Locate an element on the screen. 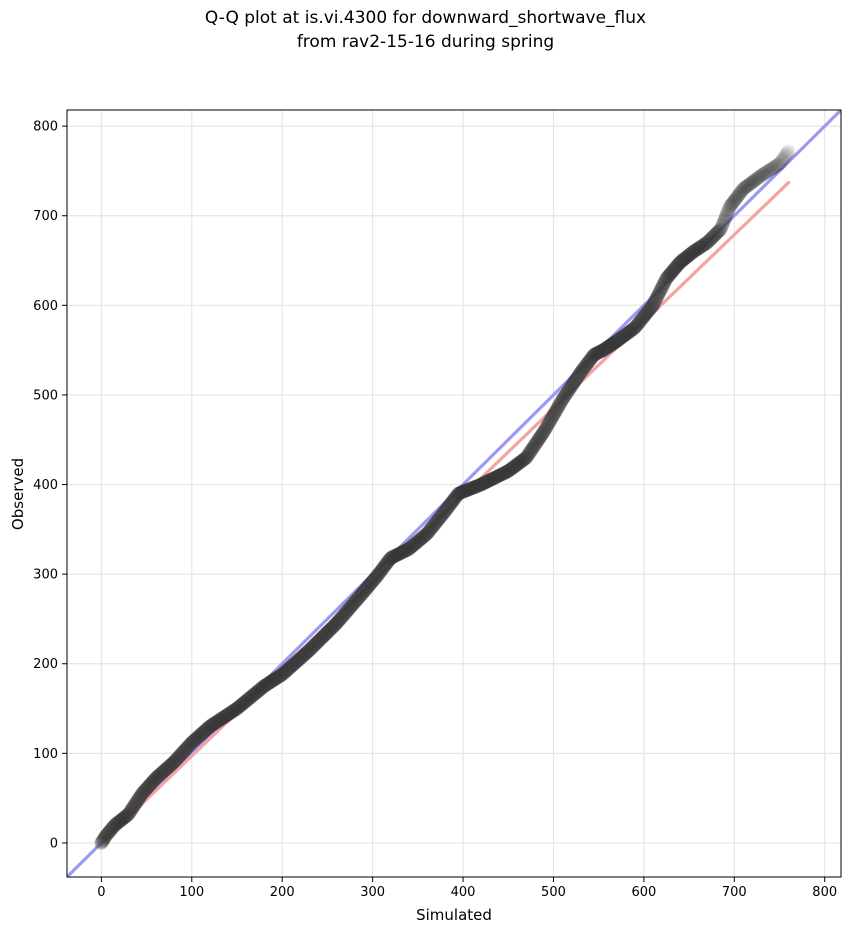  y-tick-label: 200 is located at coordinates (45, 664).